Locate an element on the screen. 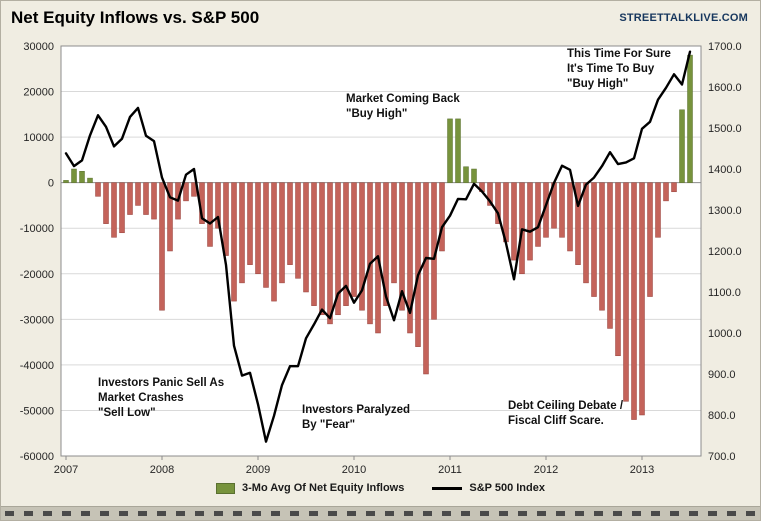 Image resolution: width=761 pixels, height=521 pixels. y-left-tick-label: 20000 is located at coordinates (38, 93).